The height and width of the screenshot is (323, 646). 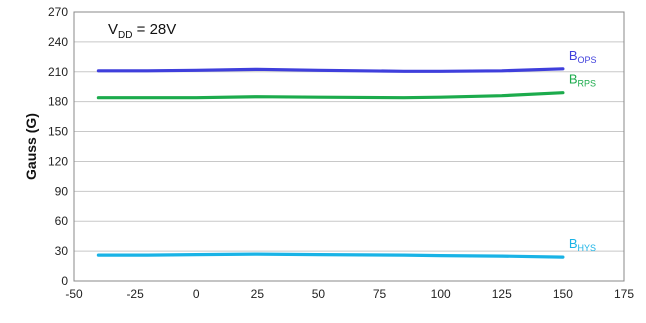 I want to click on annotation-main: V, so click(x=113, y=29).